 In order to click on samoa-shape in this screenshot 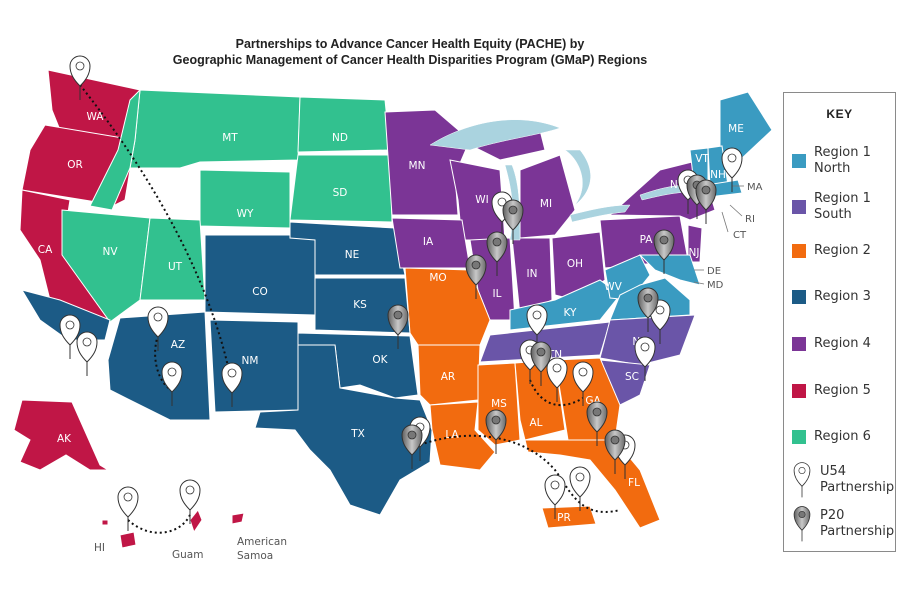, I will do `click(238, 518)`.